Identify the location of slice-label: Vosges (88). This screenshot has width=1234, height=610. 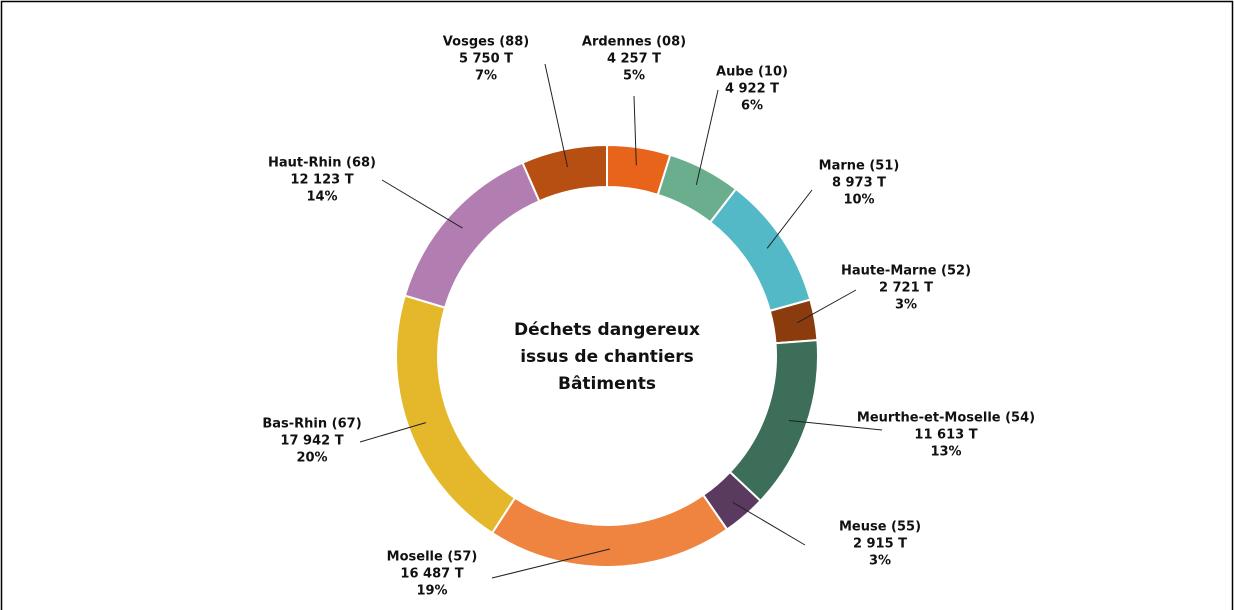
(486, 42).